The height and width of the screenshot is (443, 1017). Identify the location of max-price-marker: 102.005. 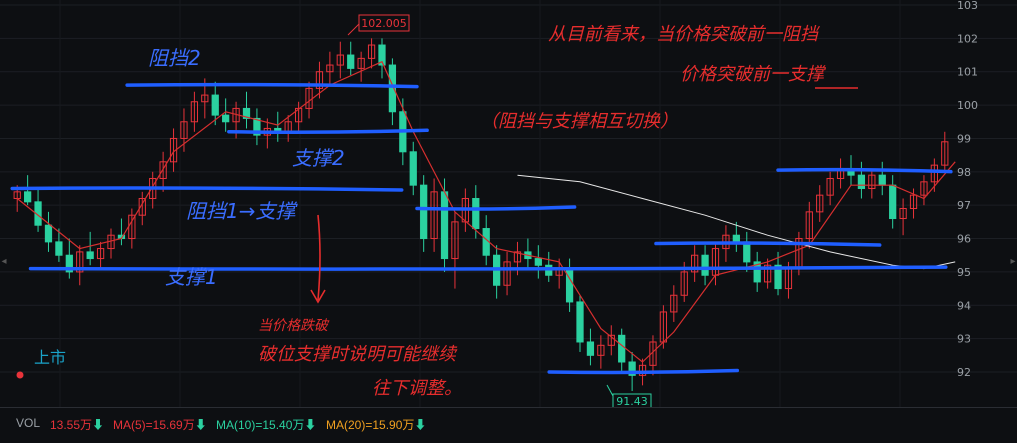
(378, 25).